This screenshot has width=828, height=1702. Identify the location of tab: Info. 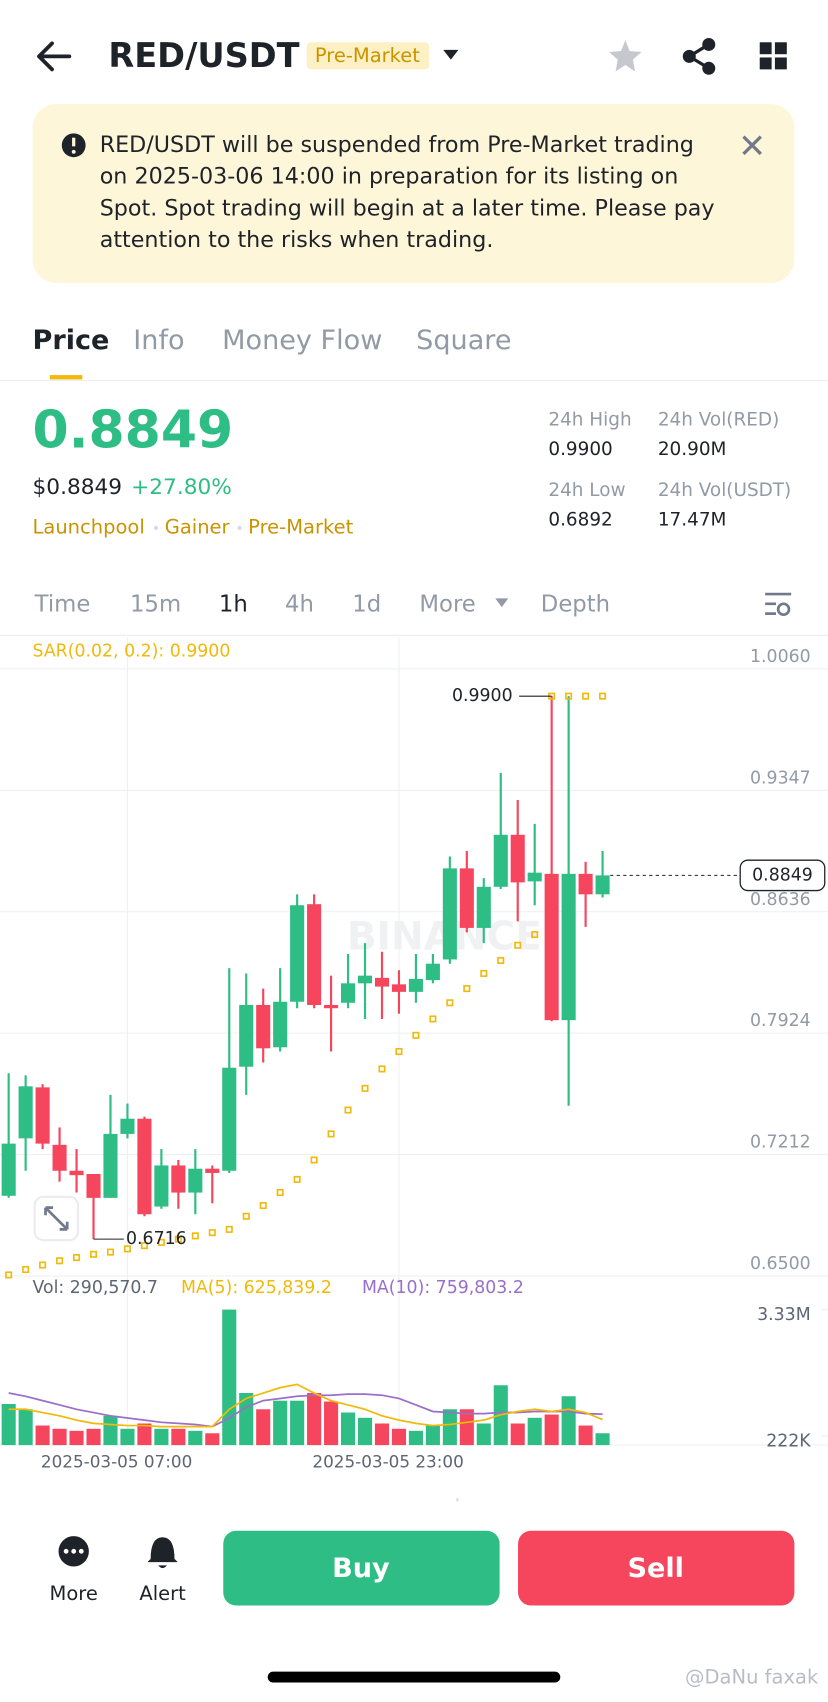
(158, 340).